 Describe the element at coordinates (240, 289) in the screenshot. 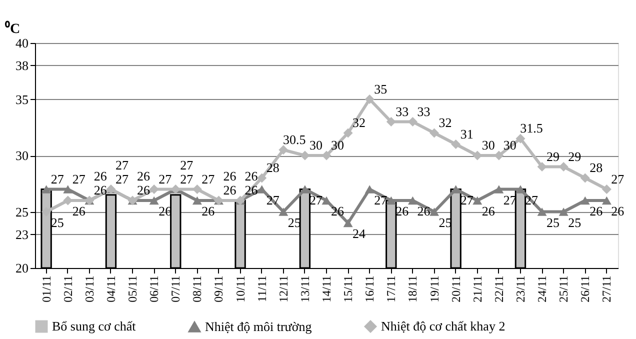

I see `x-tick-label: 10/11` at that location.